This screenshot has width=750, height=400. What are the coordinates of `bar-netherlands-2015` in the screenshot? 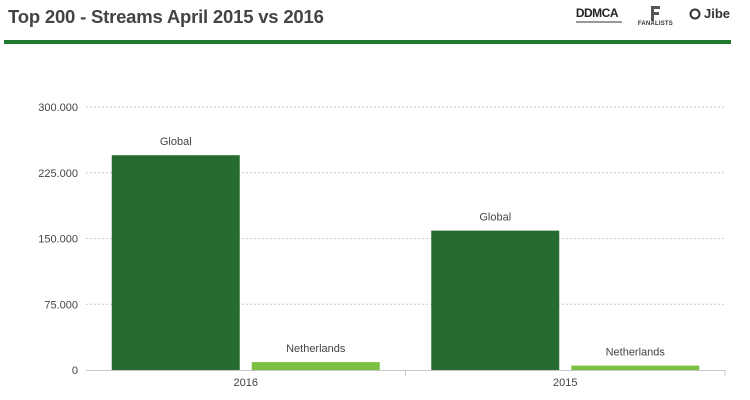 It's located at (635, 367).